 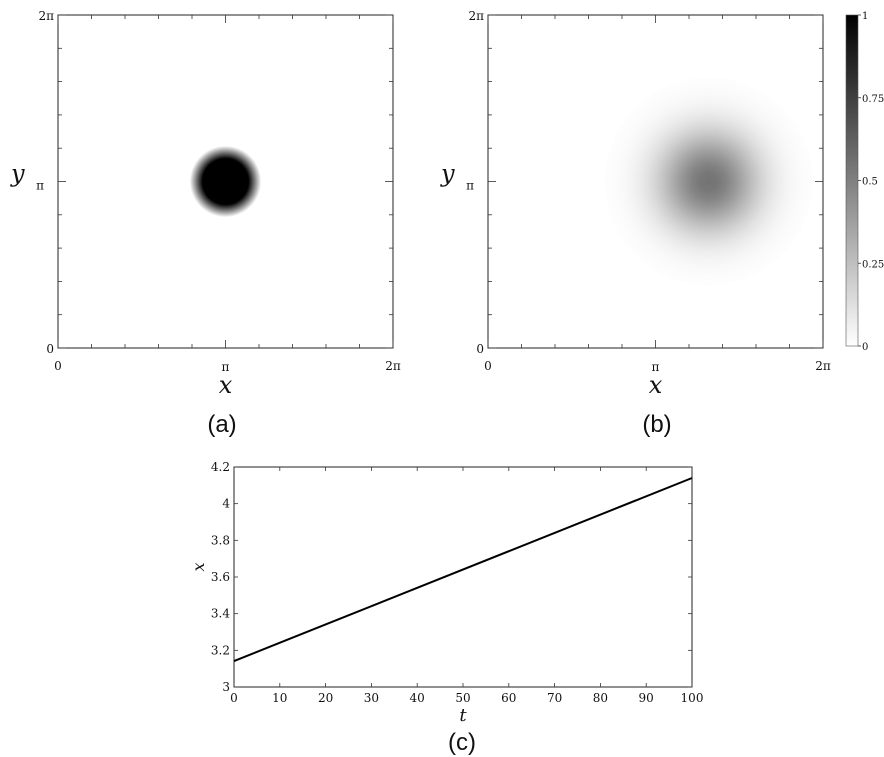 What do you see at coordinates (447, 174) in the screenshot?
I see `panel-b-y-label: y` at bounding box center [447, 174].